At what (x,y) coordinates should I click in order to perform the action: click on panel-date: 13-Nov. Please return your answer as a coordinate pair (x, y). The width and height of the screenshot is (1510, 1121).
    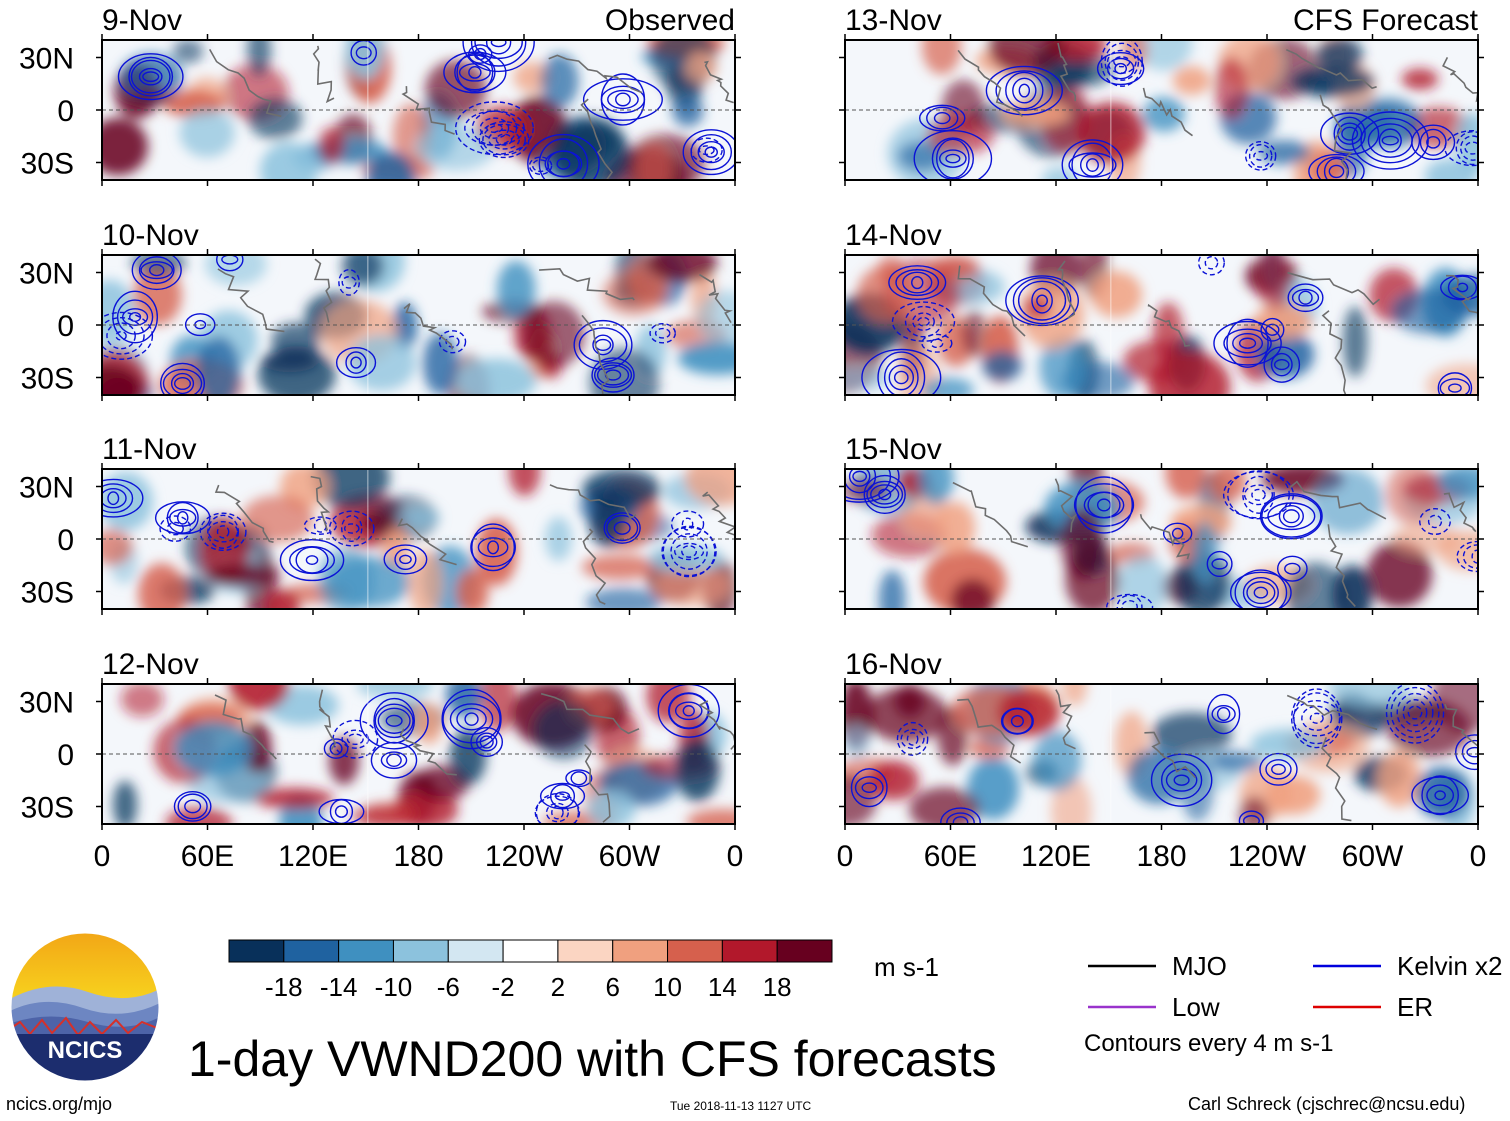
    Looking at the image, I should click on (893, 20).